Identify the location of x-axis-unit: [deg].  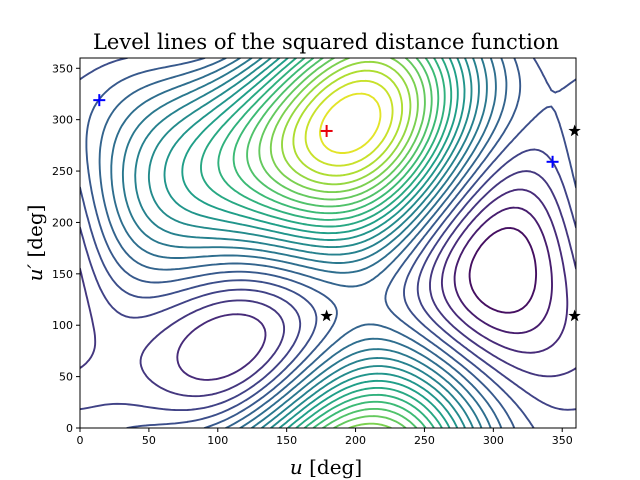
(332, 467).